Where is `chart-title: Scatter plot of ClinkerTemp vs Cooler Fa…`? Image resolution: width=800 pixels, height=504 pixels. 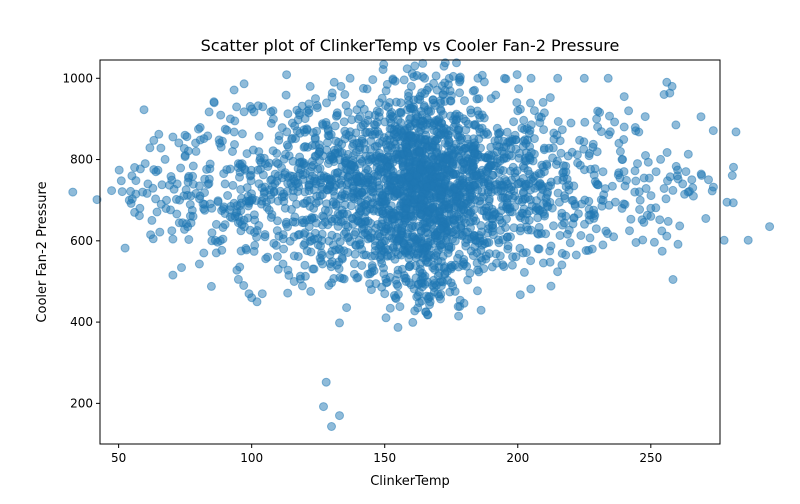
chart-title: Scatter plot of ClinkerTemp vs Cooler Fa… is located at coordinates (410, 45).